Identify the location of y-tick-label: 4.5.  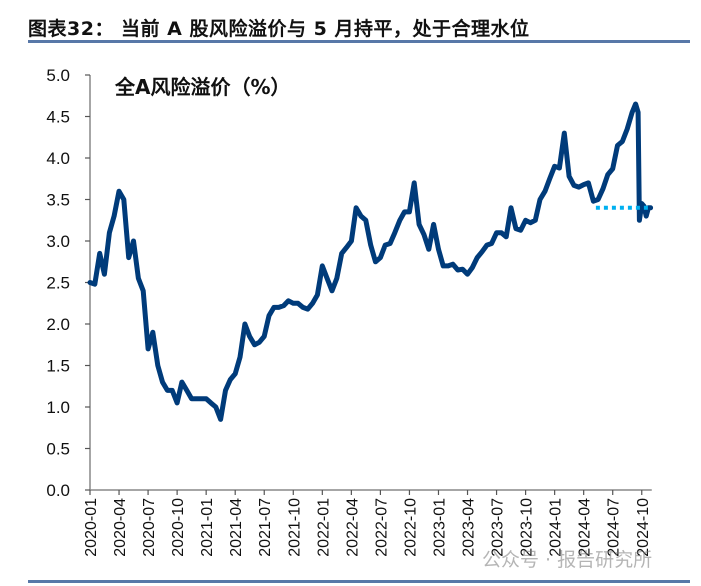
(58, 117).